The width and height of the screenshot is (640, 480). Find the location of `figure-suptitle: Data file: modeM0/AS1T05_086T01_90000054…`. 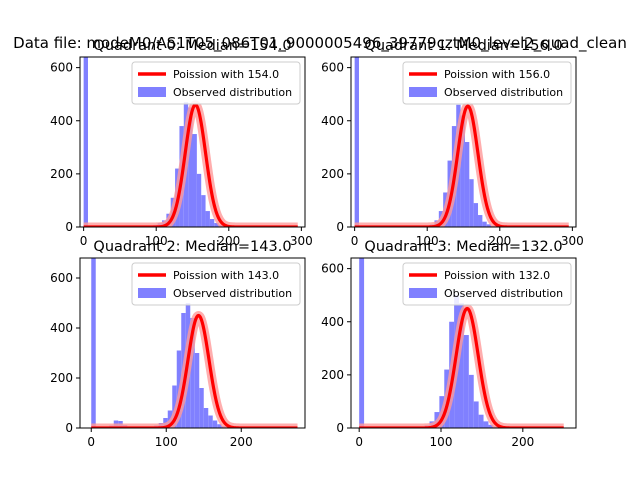

figure-suptitle: Data file: modeM0/AS1T05_086T01_90000054… is located at coordinates (320, 43).